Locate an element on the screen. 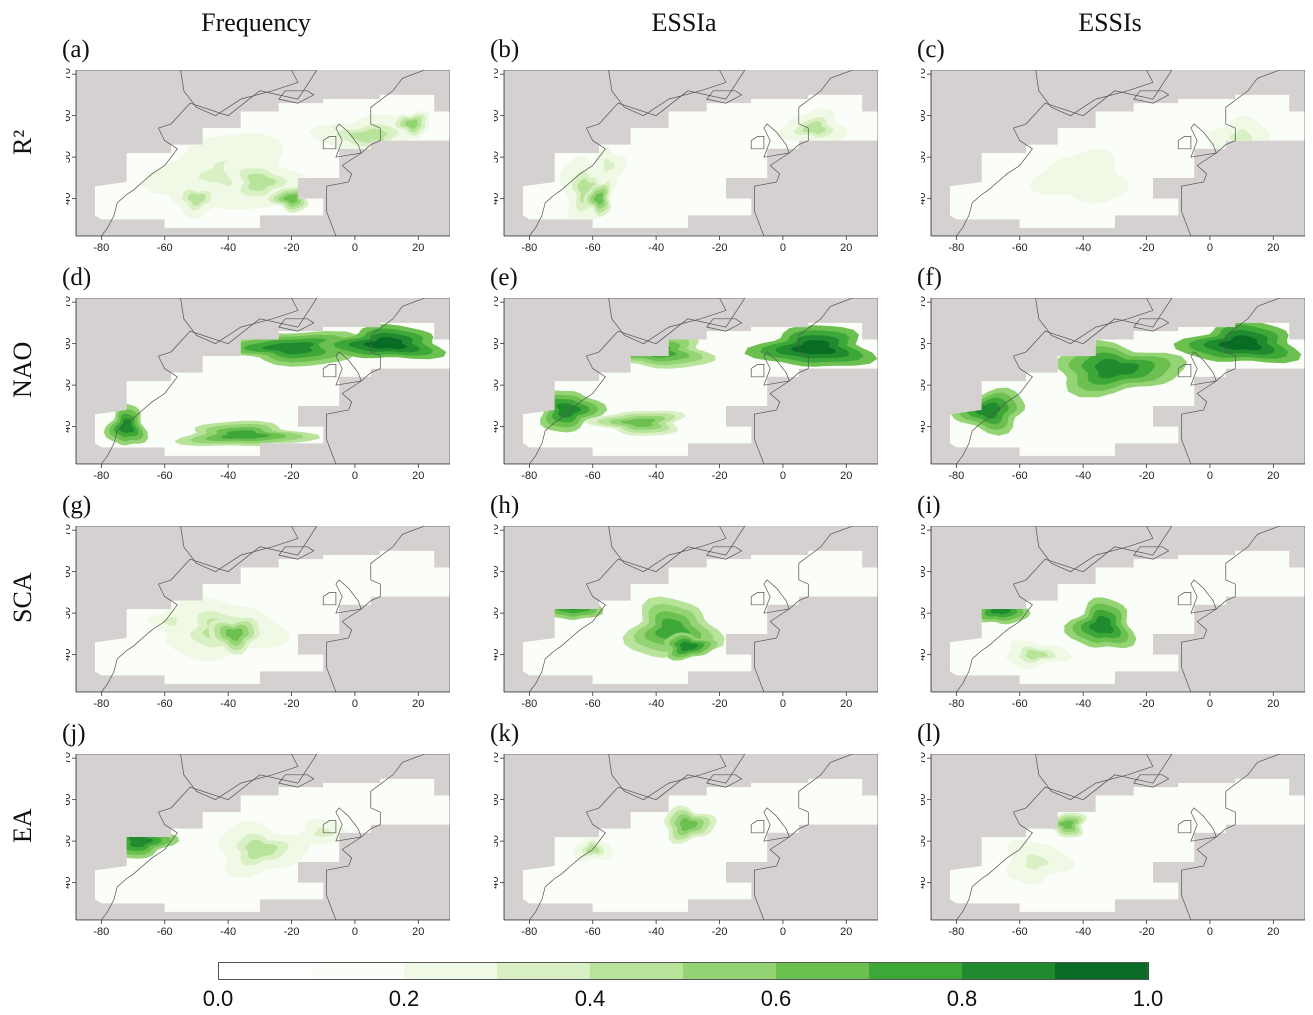 The height and width of the screenshot is (1015, 1313). map-panel-e: (e) -80 -60 -40 -20 0 20 40 50 60 70 is located at coordinates (690, 376).